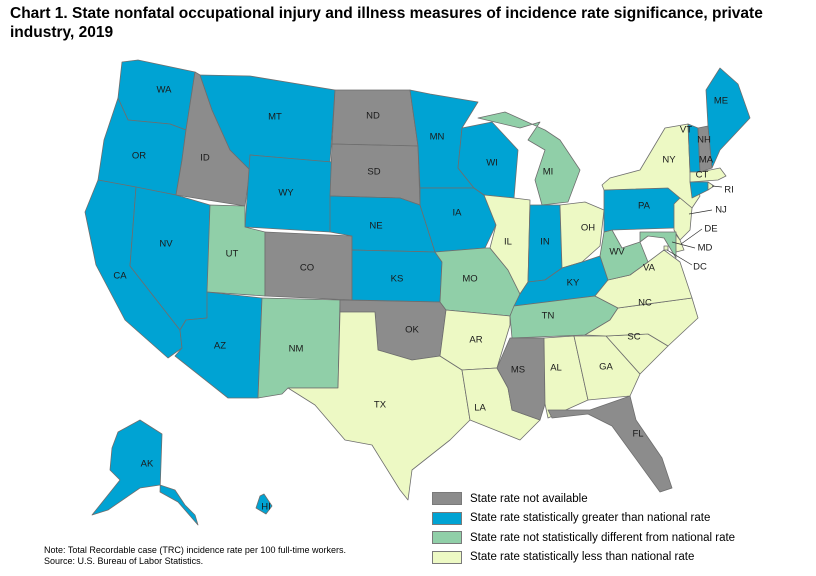  Describe the element at coordinates (437, 137) in the screenshot. I see `state-label-MN: MN` at that location.